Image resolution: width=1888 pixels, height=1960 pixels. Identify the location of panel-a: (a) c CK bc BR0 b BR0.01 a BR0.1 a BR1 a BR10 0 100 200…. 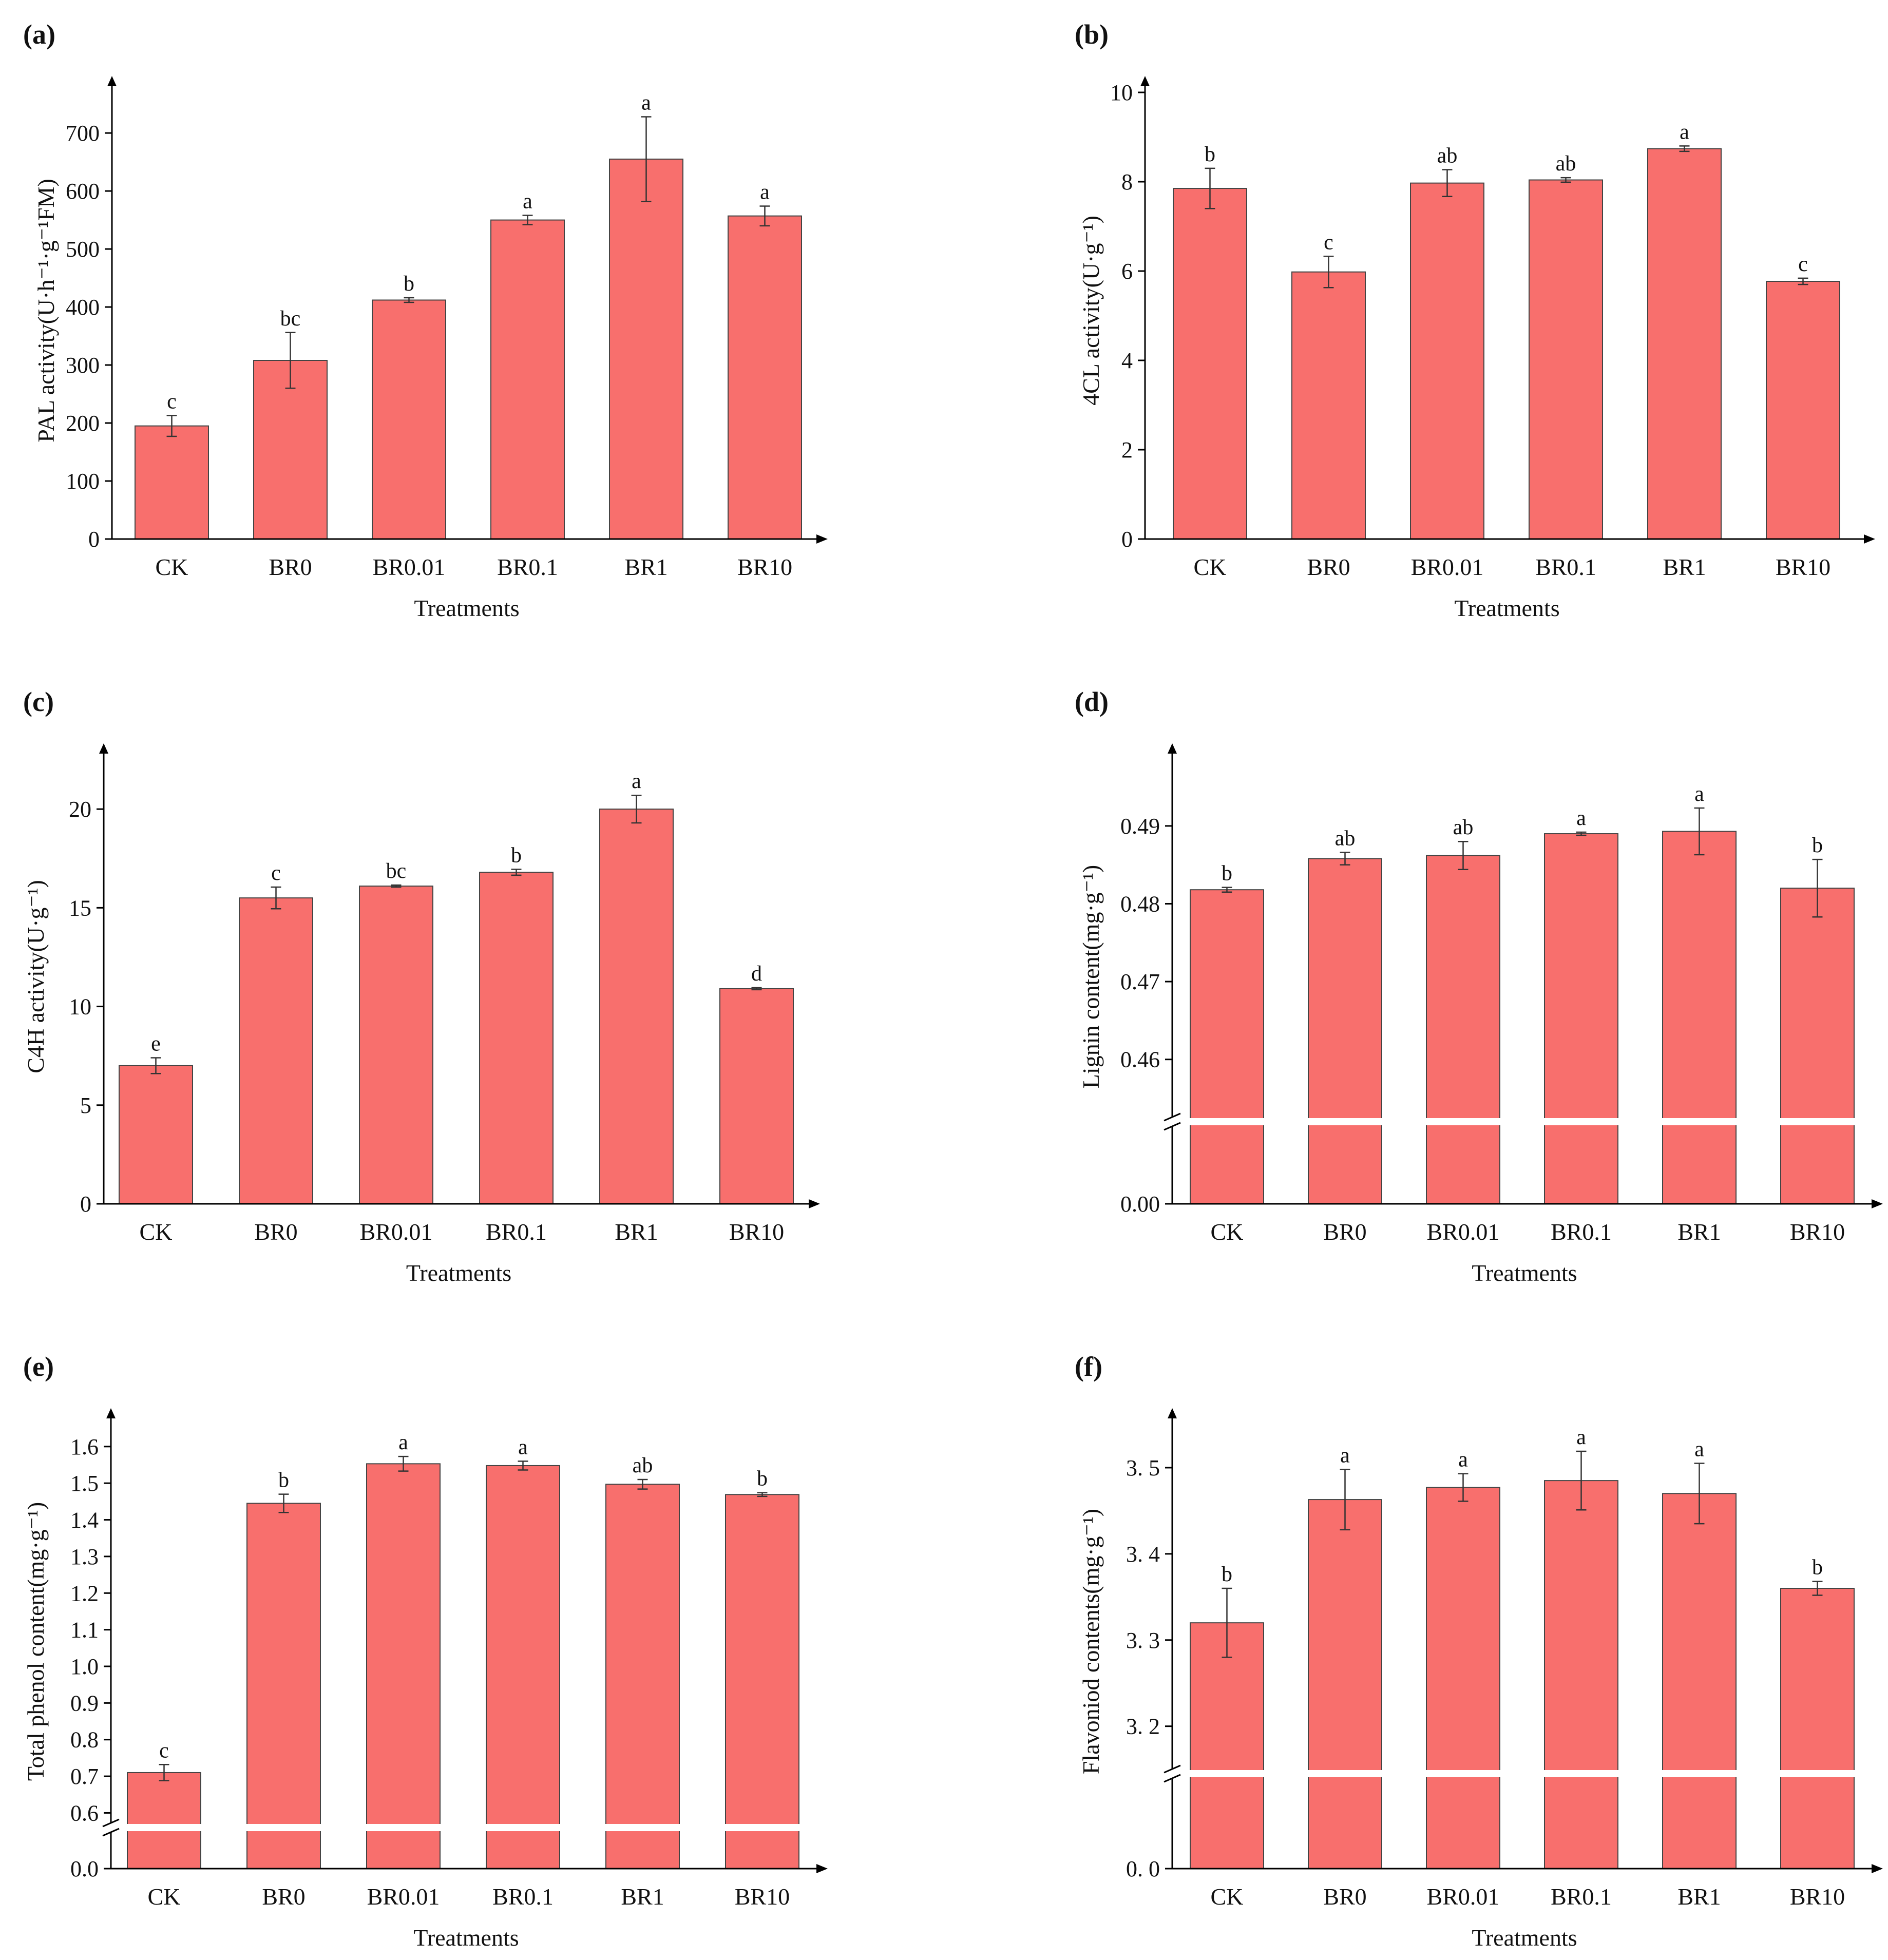
(425, 320).